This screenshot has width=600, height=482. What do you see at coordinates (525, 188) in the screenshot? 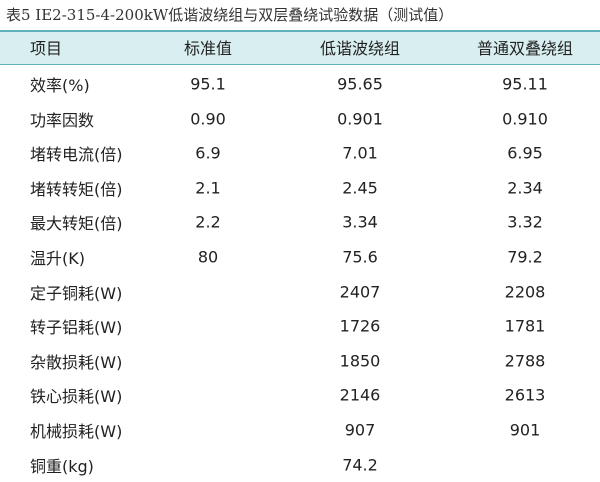
I see `value-cell: 2.34` at bounding box center [525, 188].